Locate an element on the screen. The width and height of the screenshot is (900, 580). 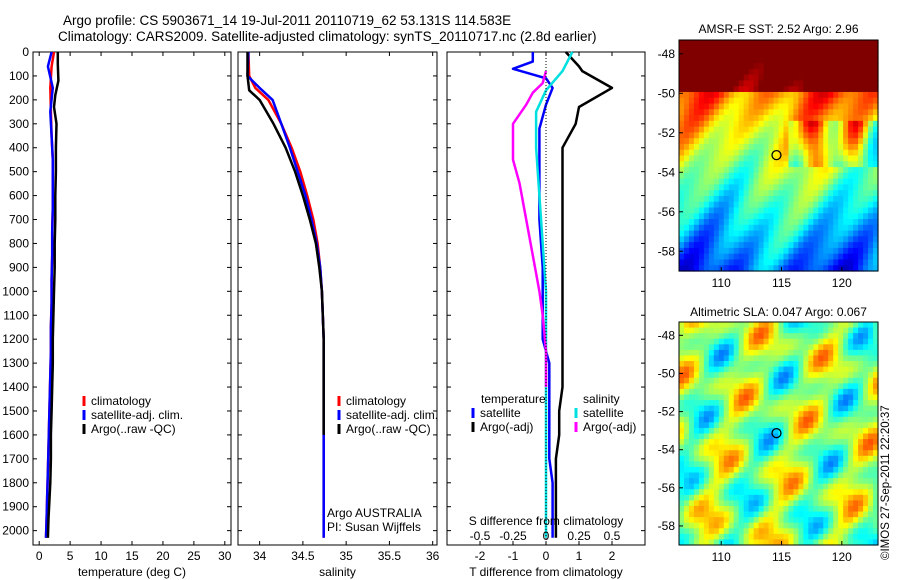
y-tick-label: 1000 is located at coordinates (15, 291).